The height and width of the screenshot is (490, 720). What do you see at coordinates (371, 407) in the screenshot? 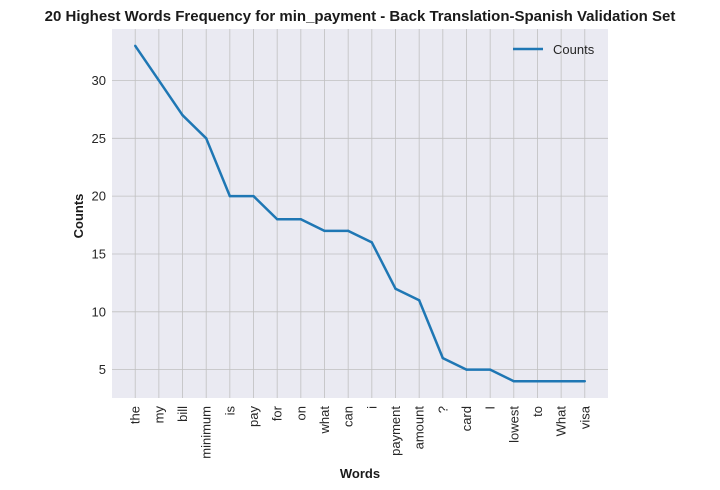
I see `x-tick-label: i` at bounding box center [371, 407].